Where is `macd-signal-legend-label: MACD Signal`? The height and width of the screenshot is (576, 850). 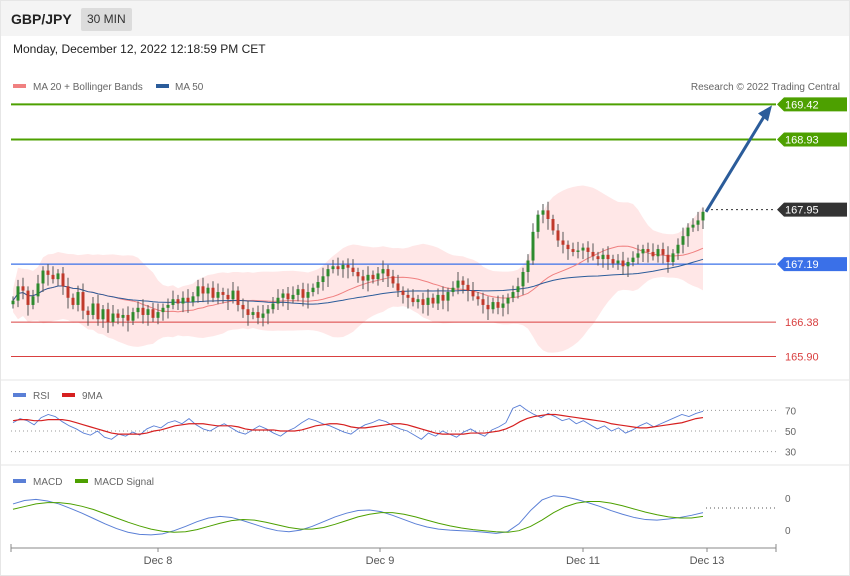
macd-signal-legend-label: MACD Signal is located at coordinates (124, 482).